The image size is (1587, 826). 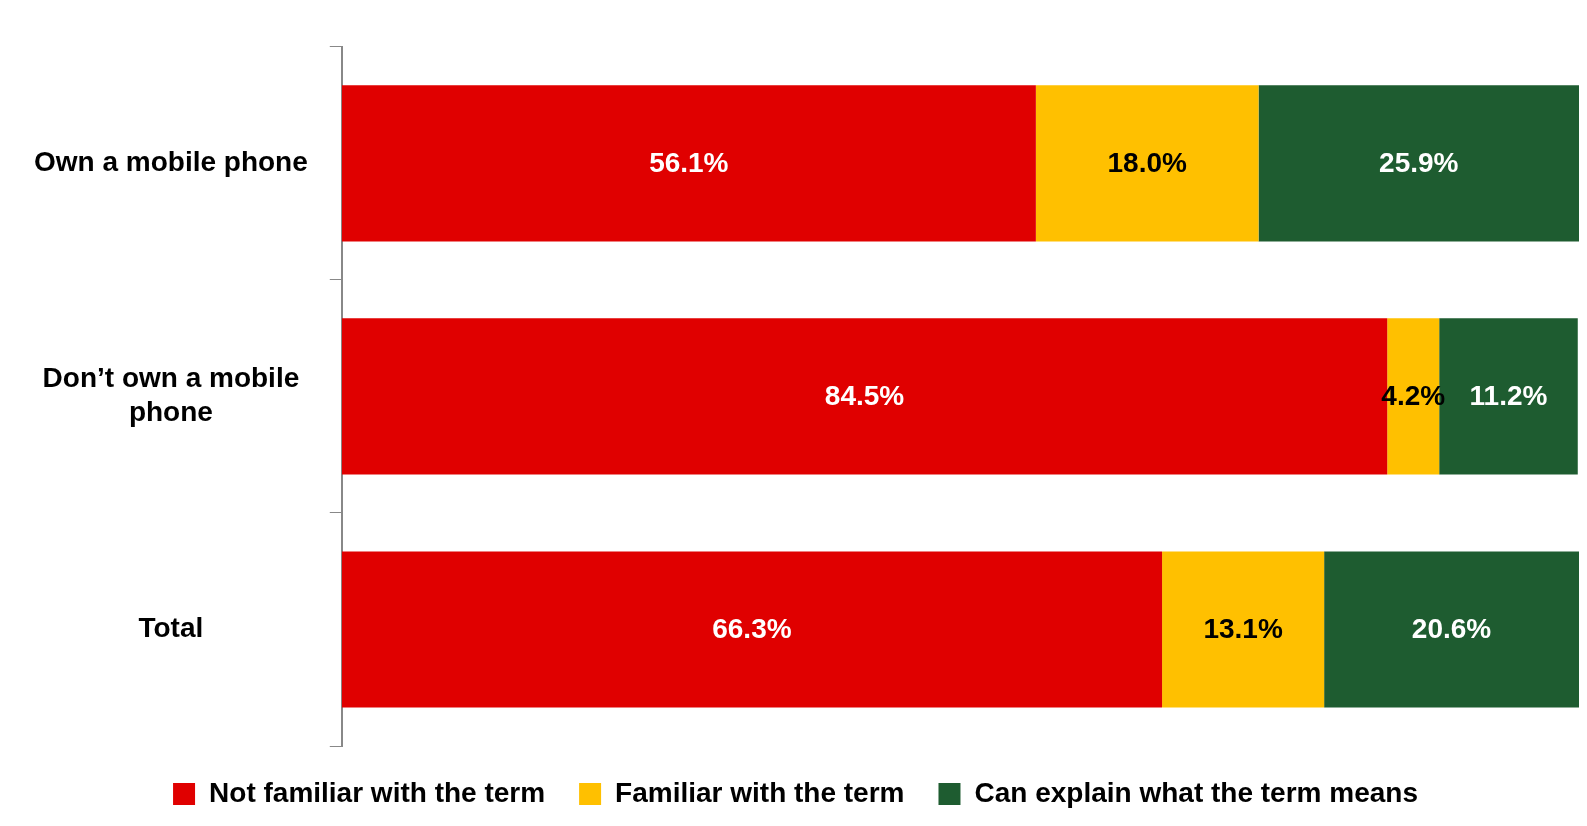 I want to click on data-label: 20.6%, so click(x=1451, y=629).